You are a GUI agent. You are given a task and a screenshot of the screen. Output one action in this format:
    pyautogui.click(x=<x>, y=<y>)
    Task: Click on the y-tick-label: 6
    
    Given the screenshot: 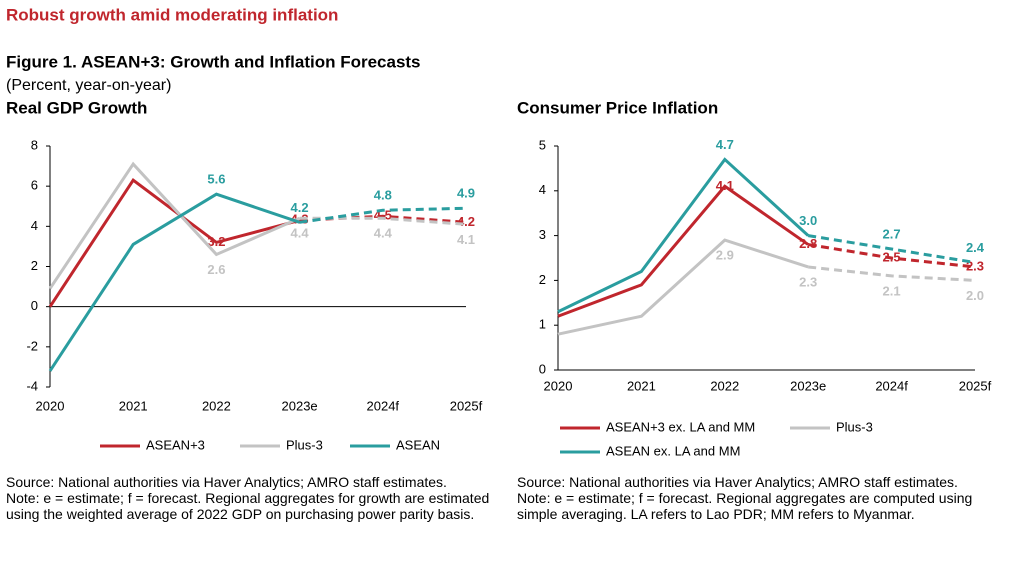 What is the action you would take?
    pyautogui.click(x=34, y=185)
    